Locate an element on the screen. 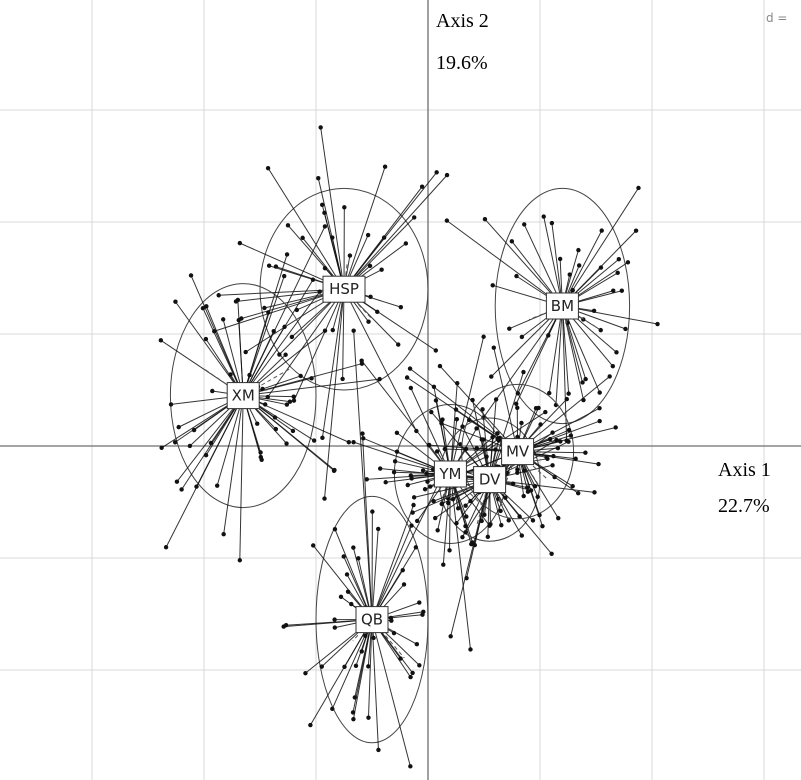  x-axis-value: 22.7% is located at coordinates (744, 506).